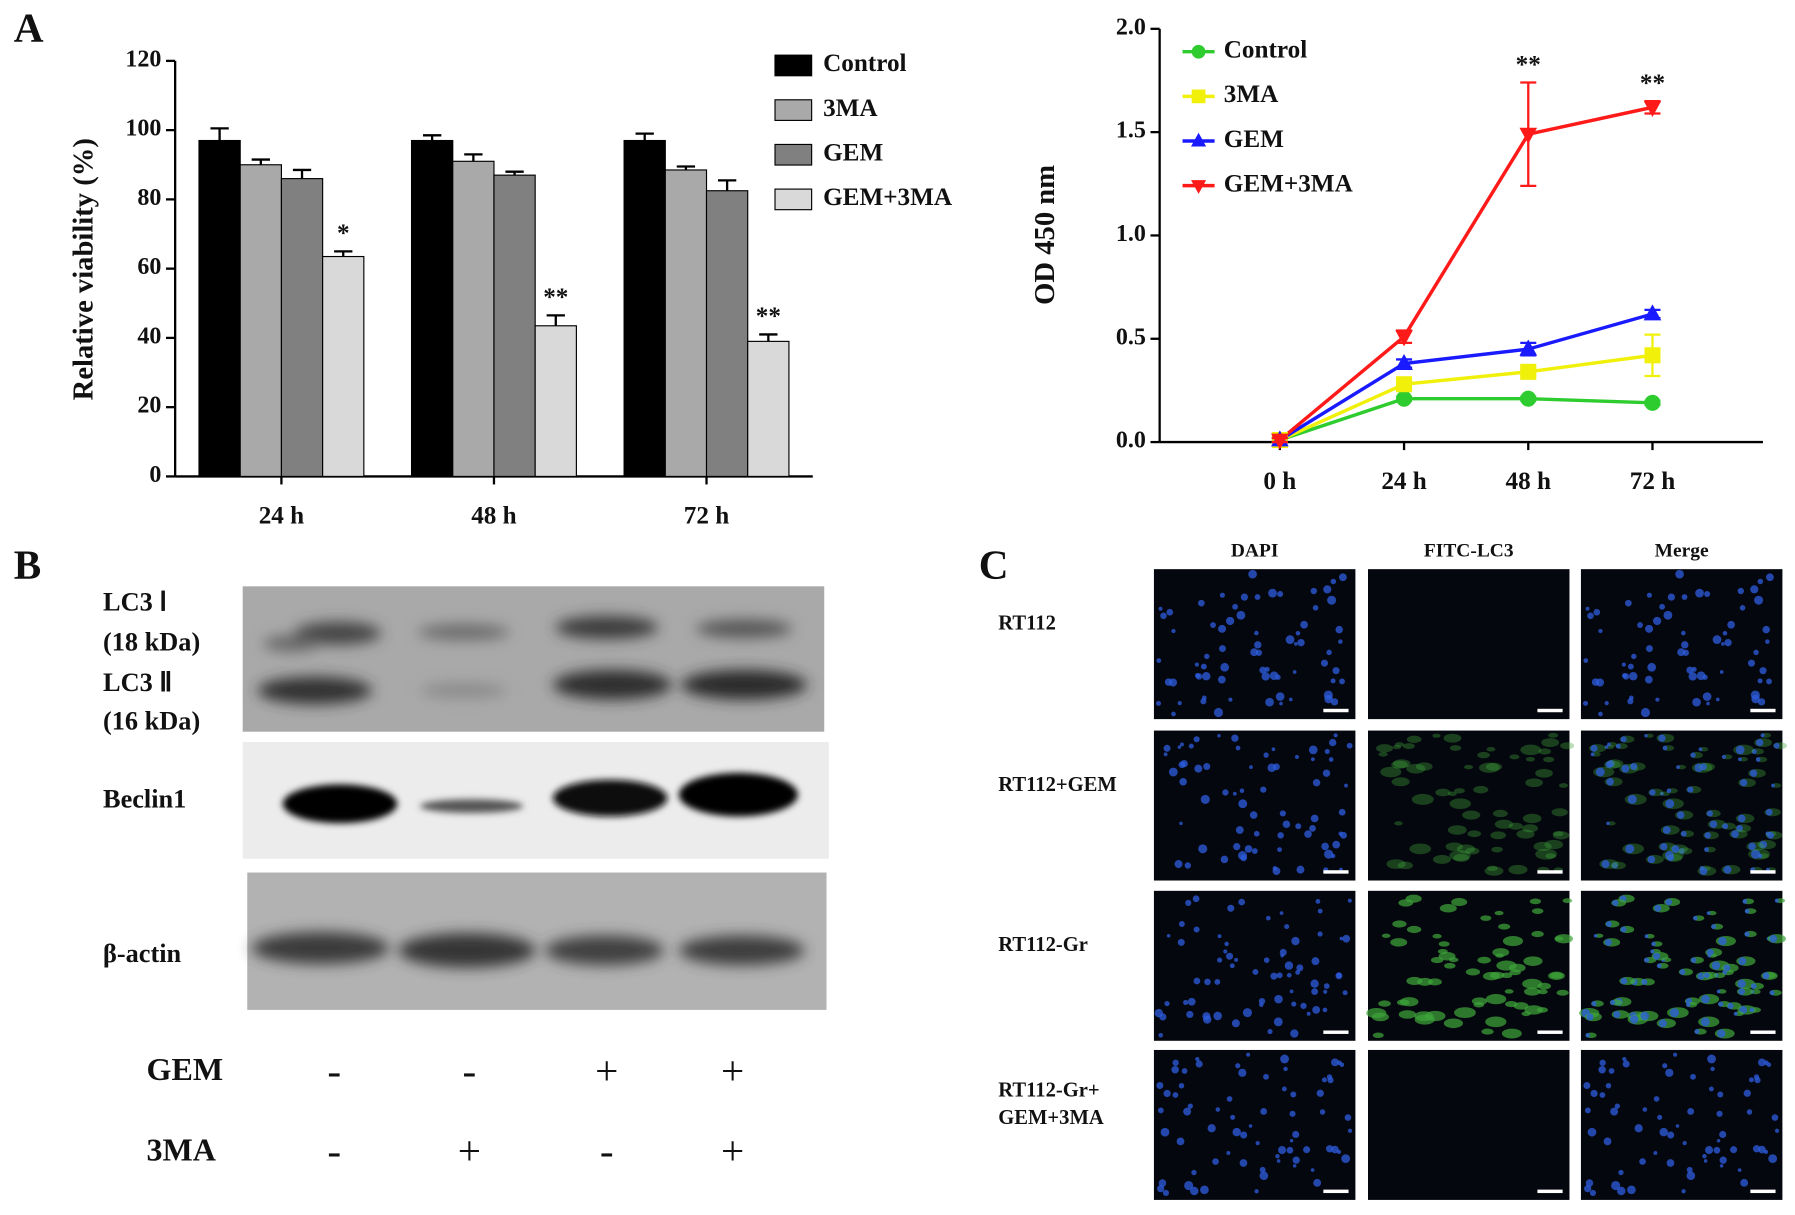  Describe the element at coordinates (793, 65) in the screenshot. I see `legend-swatch` at that location.